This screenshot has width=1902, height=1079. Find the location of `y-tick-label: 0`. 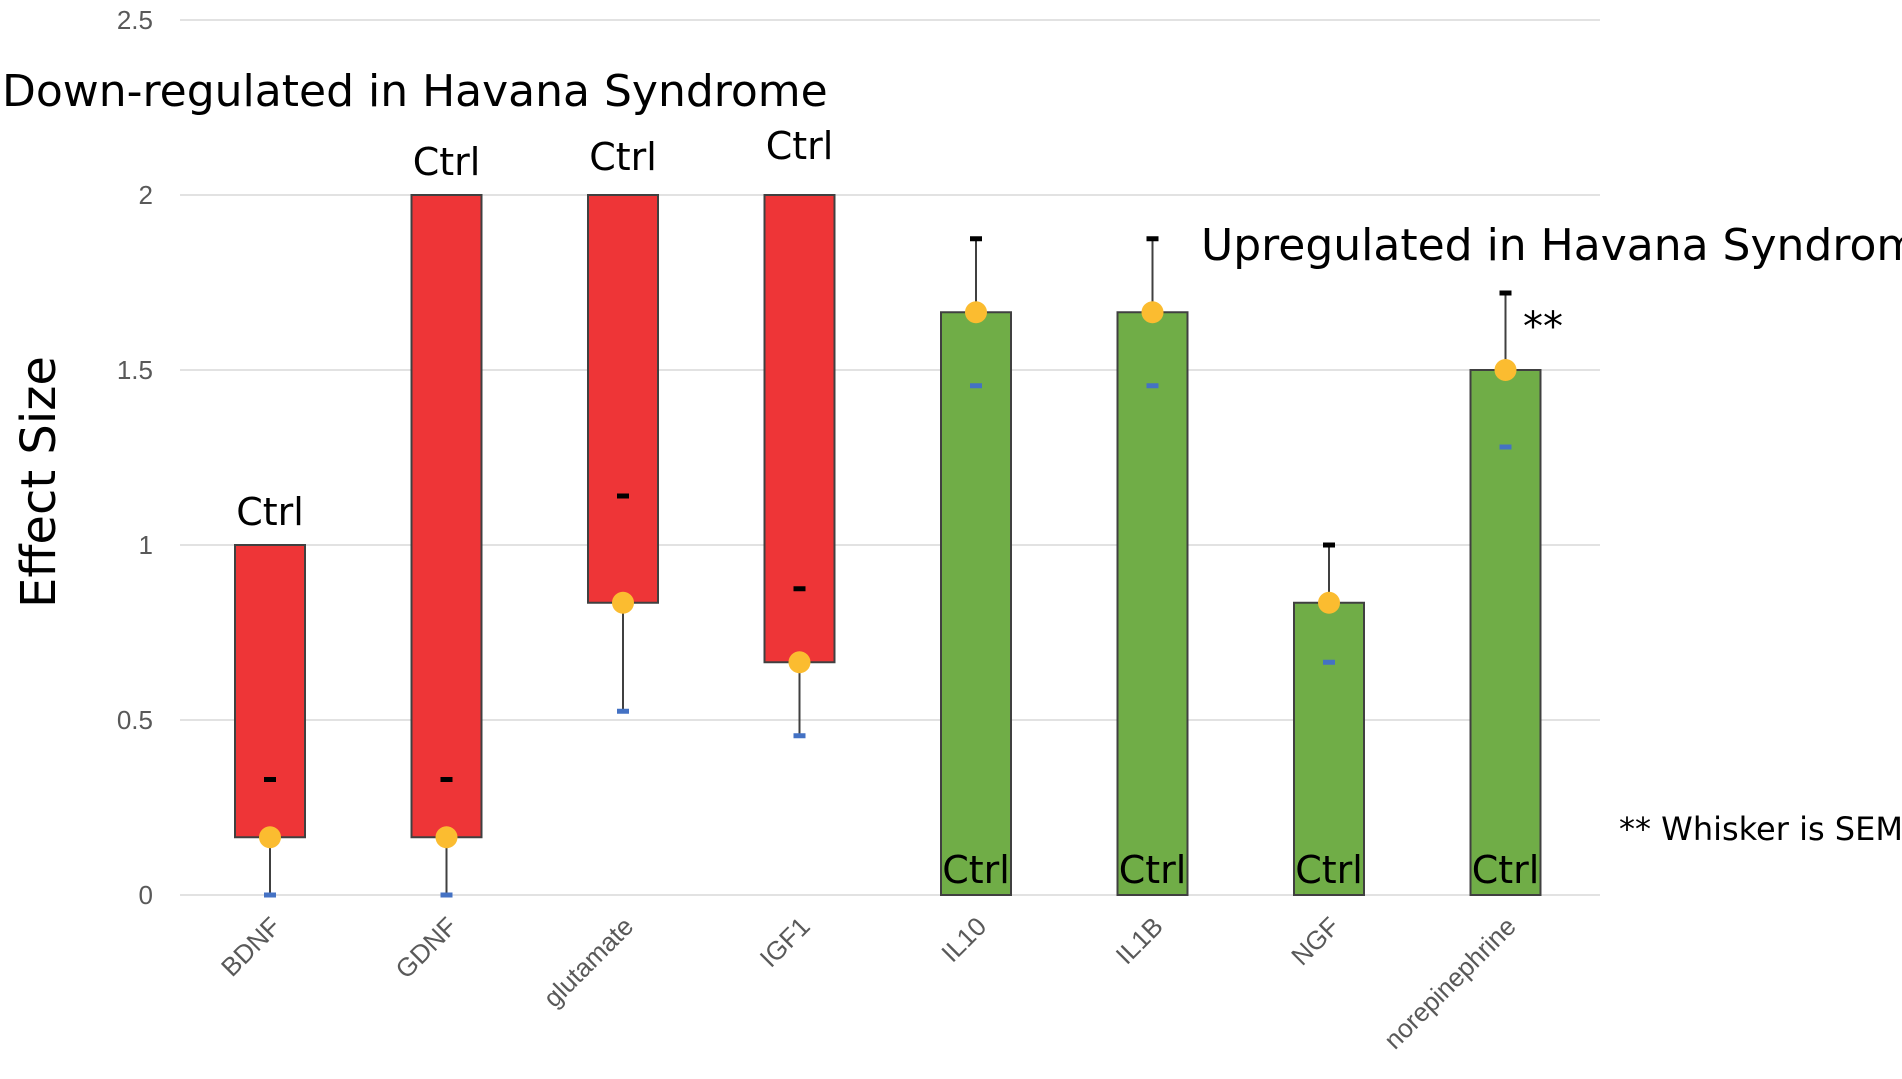

y-tick-label: 0 is located at coordinates (146, 895).